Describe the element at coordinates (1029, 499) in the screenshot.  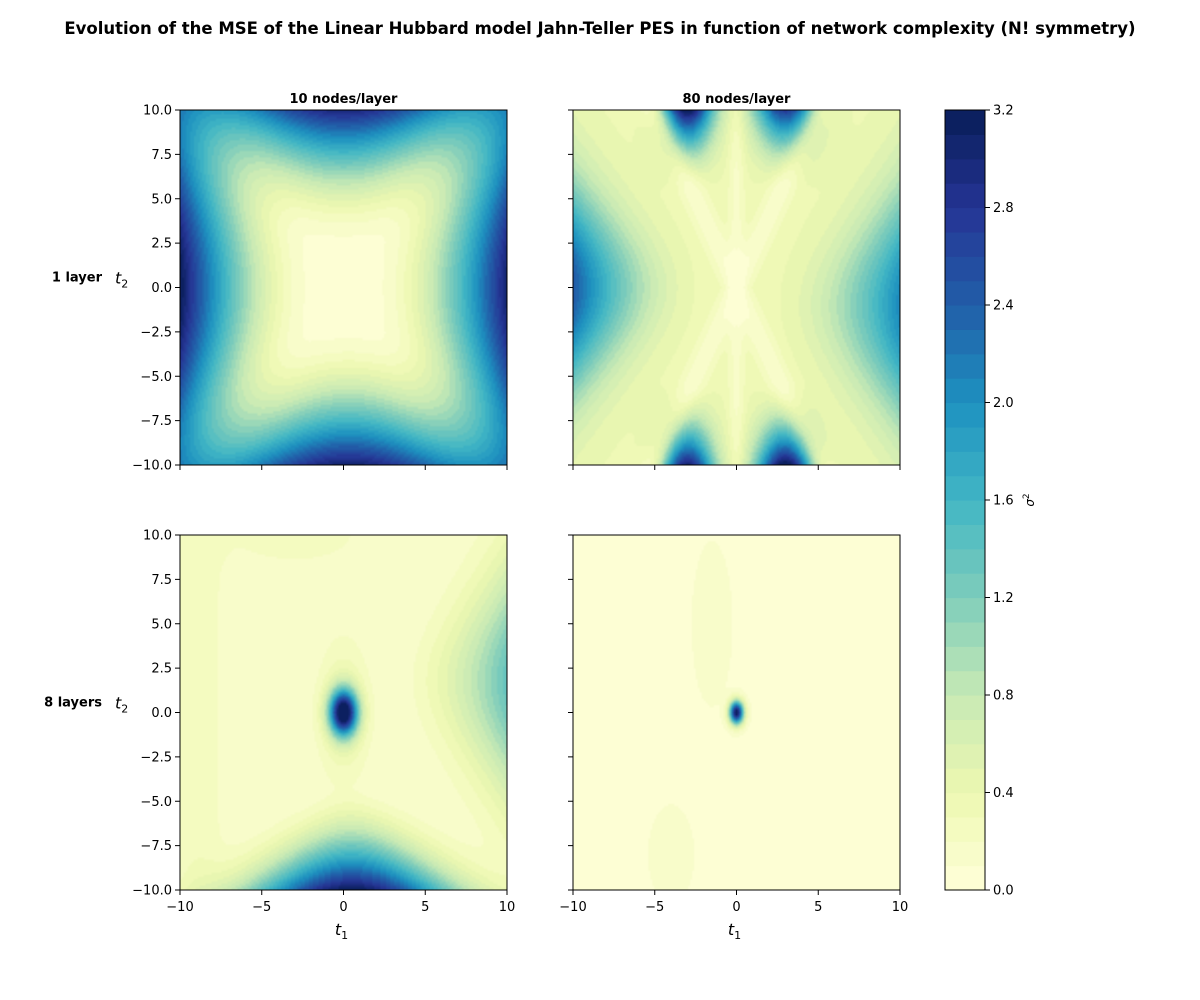
I see `colorbar-label: σ2` at that location.